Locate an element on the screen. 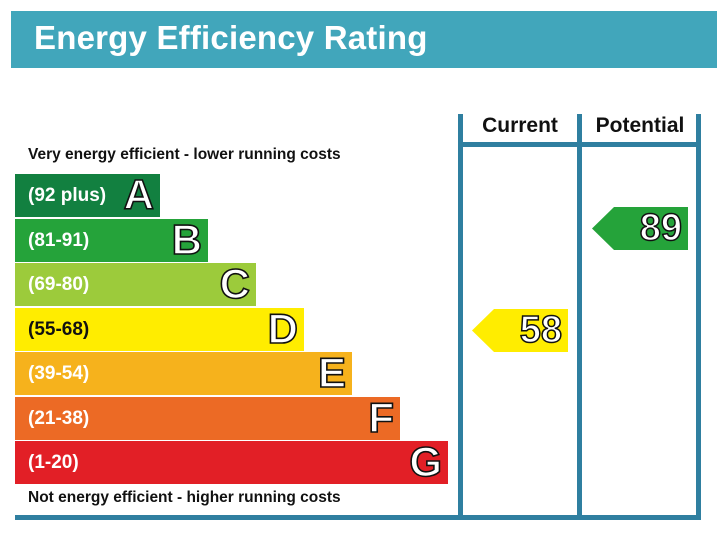 This screenshot has height=539, width=717. rating-band-f: (21-38) F is located at coordinates (207, 417).